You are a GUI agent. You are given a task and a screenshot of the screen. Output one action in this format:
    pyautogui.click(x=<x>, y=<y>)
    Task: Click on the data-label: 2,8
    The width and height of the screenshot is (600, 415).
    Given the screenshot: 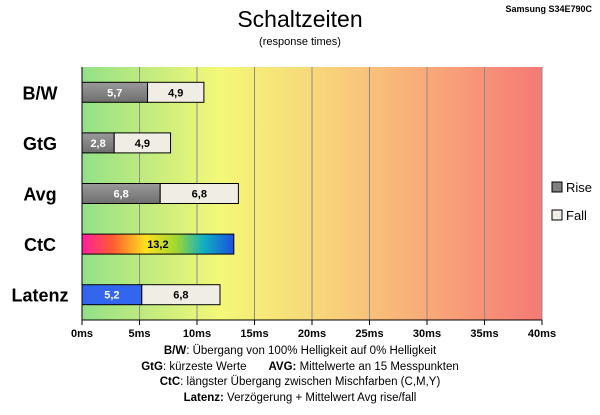 What is the action you would take?
    pyautogui.click(x=97, y=144)
    